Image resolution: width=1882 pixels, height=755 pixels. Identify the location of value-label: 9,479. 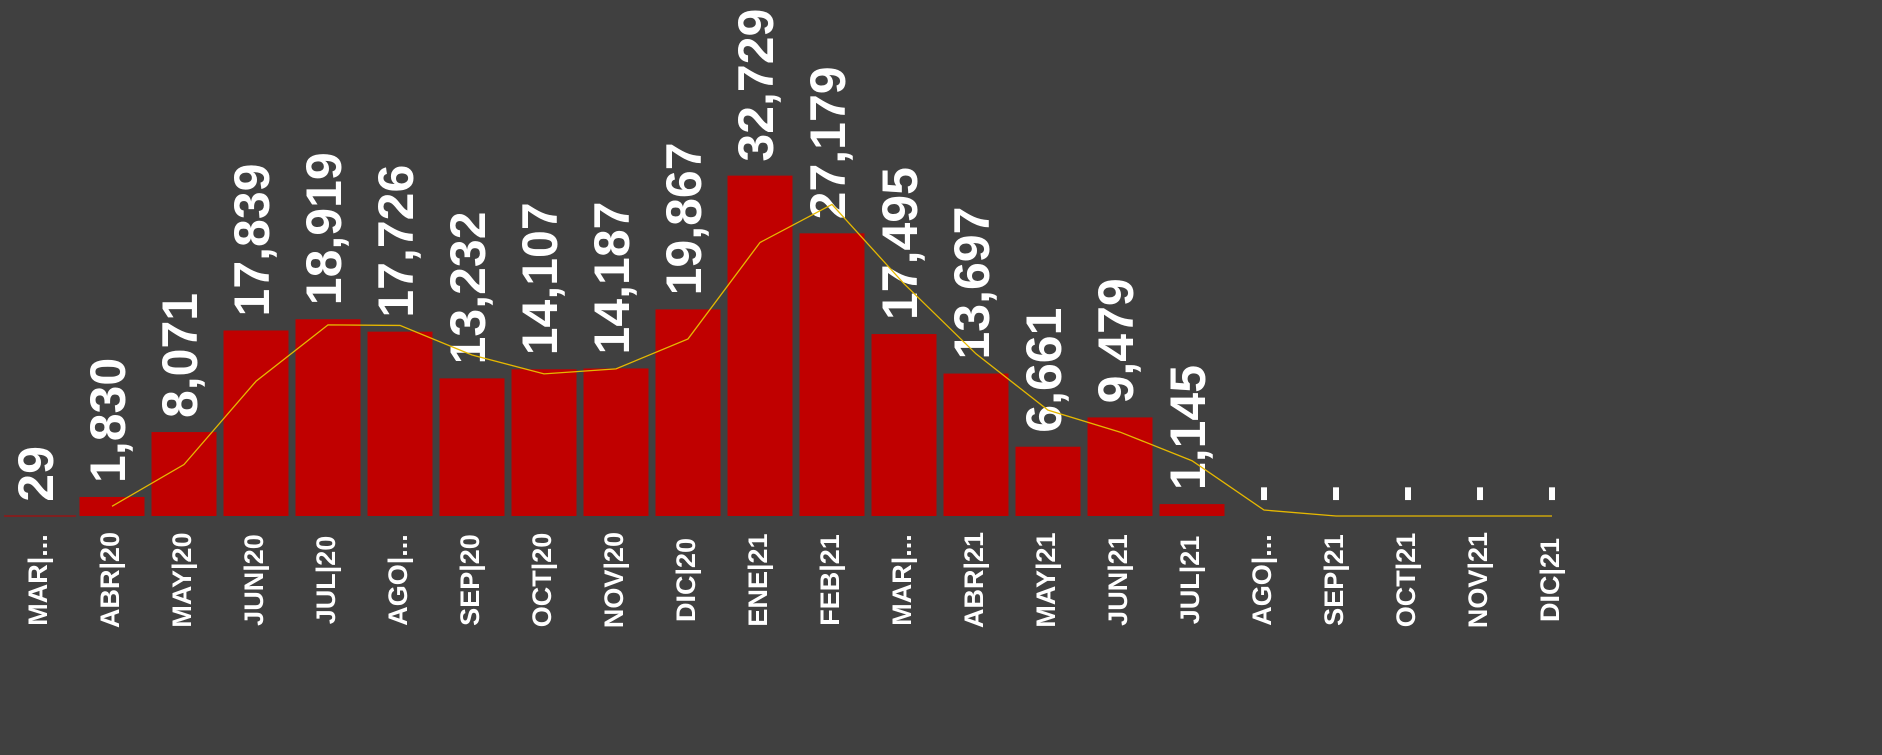
(1116, 340).